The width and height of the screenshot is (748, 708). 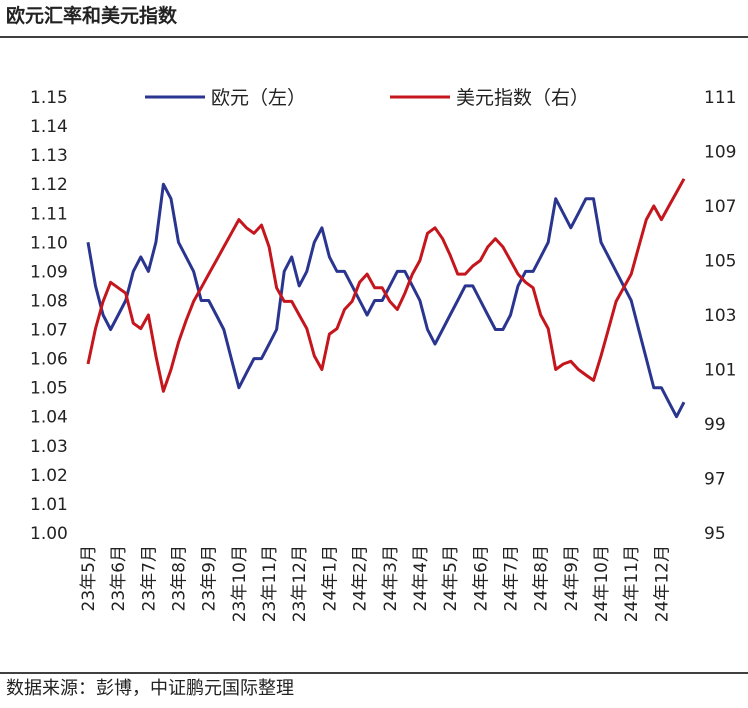 I want to click on y2-tick-label: 101, so click(x=720, y=371).